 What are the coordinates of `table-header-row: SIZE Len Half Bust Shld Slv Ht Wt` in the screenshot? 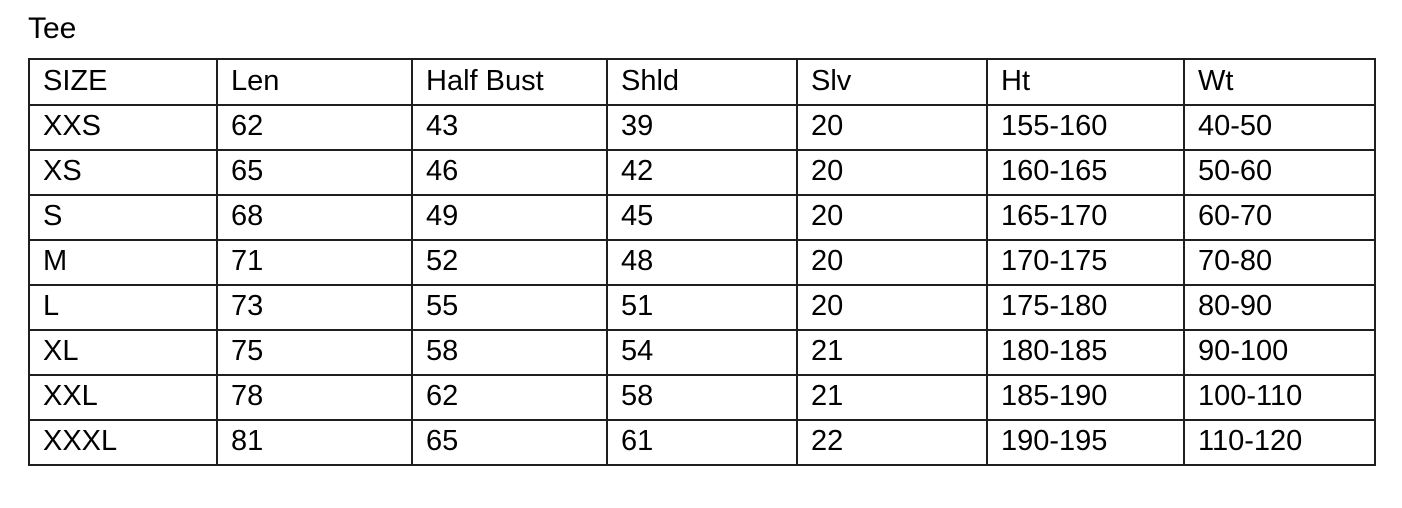 It's located at (702, 82).